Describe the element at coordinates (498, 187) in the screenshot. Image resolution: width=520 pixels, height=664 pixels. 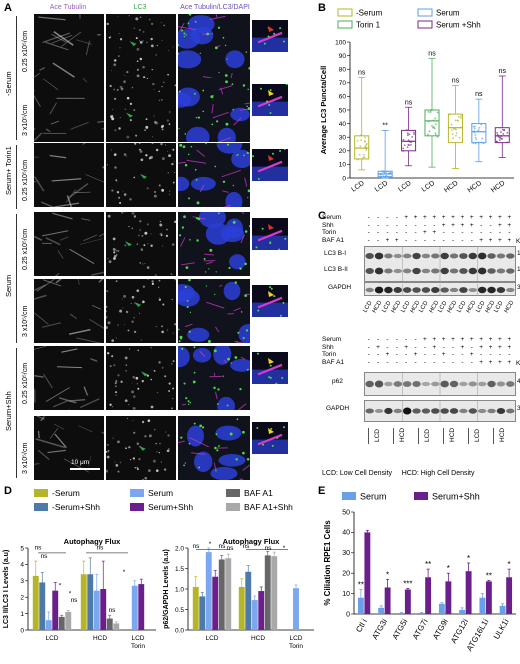
I see `x-tick-label: HCD` at that location.